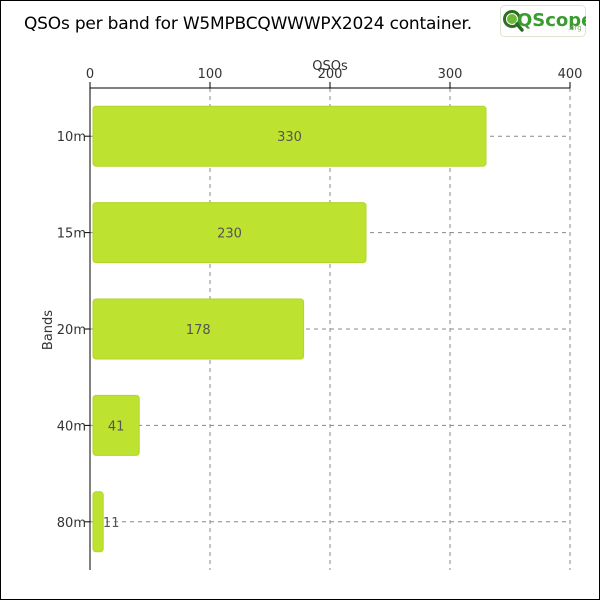 The width and height of the screenshot is (600, 600). What do you see at coordinates (71, 426) in the screenshot?
I see `y-tick-label: 40m` at bounding box center [71, 426].